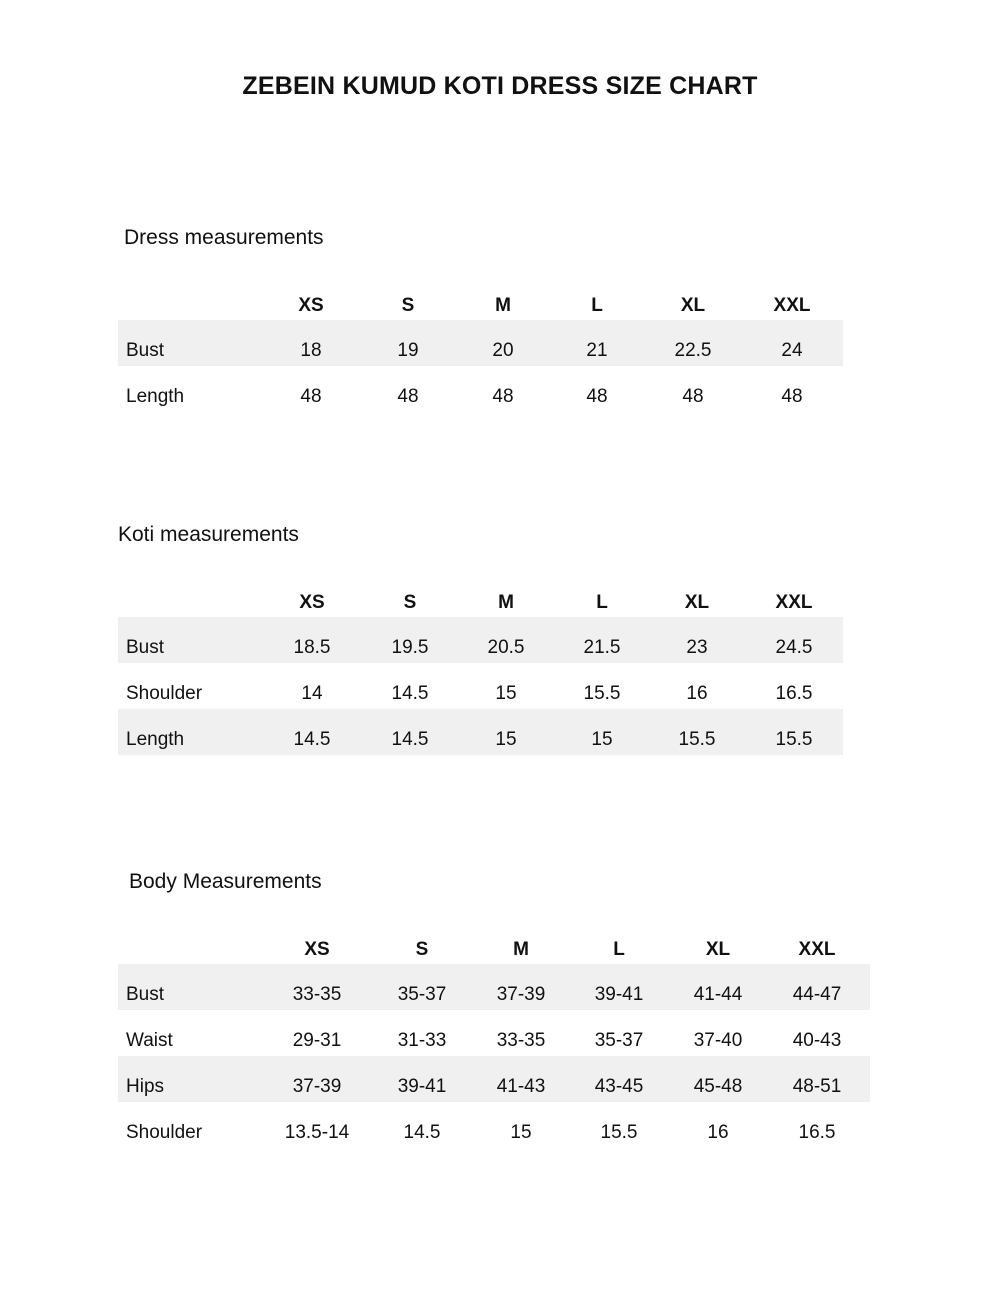  Describe the element at coordinates (480, 640) in the screenshot. I see `table-row: Bust 18.5 19.5 20.5 21.5 23 24.5` at that location.